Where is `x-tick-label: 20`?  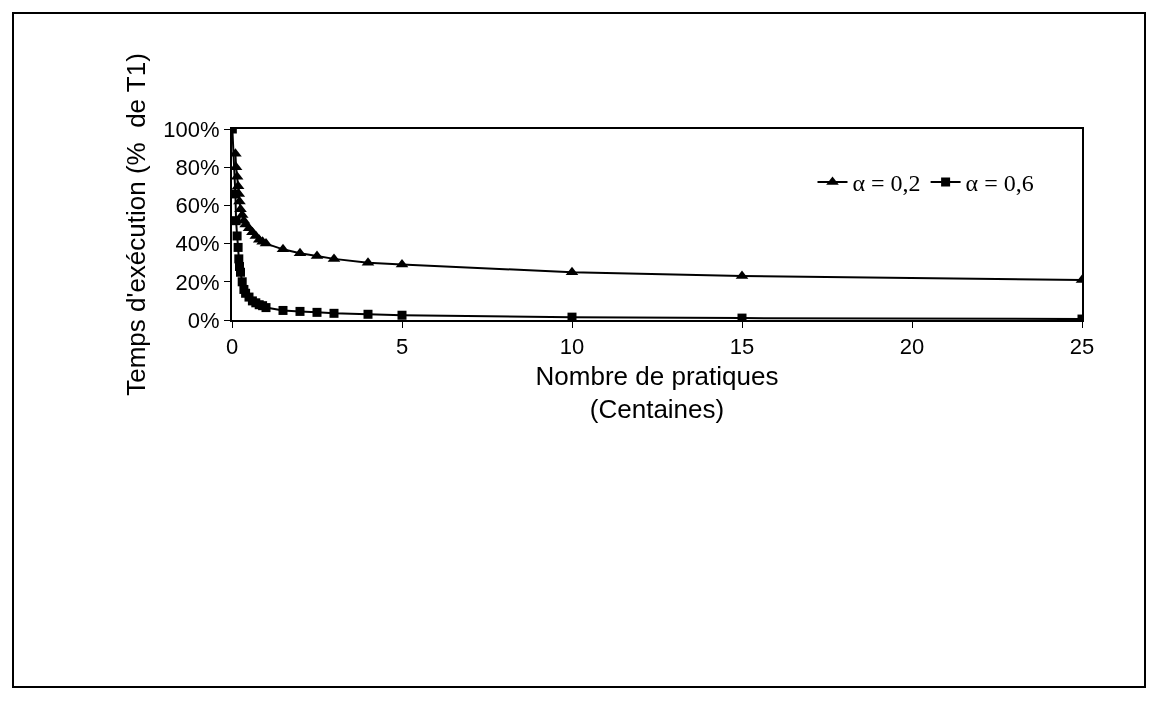
x-tick-label: 20 is located at coordinates (912, 347).